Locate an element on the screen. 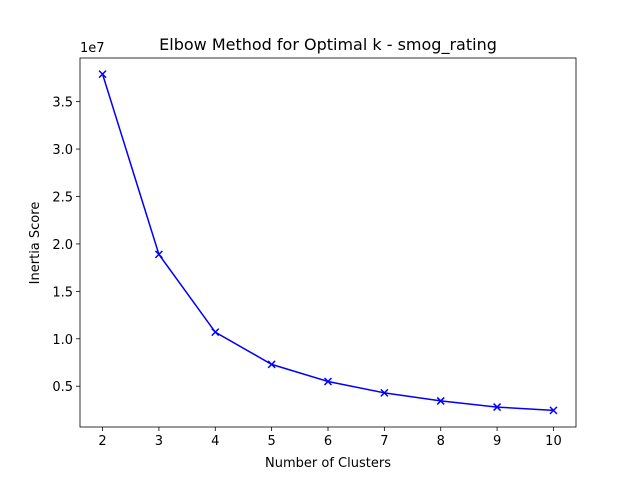  x-axis-ticks: 2 3 4 5 6 7 8 9 10 is located at coordinates (330, 438).